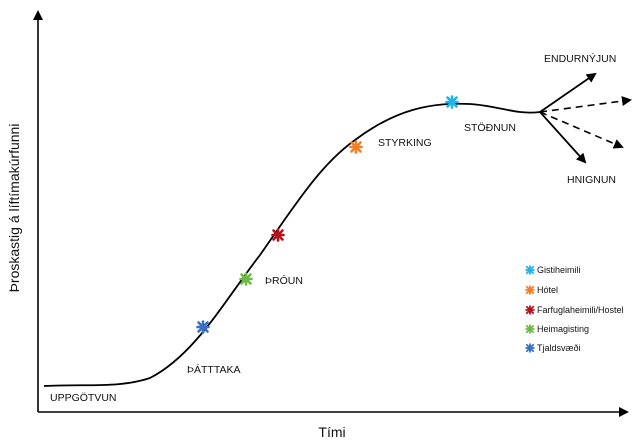  Describe the element at coordinates (452, 102) in the screenshot. I see `gistiheimili-marker` at that location.